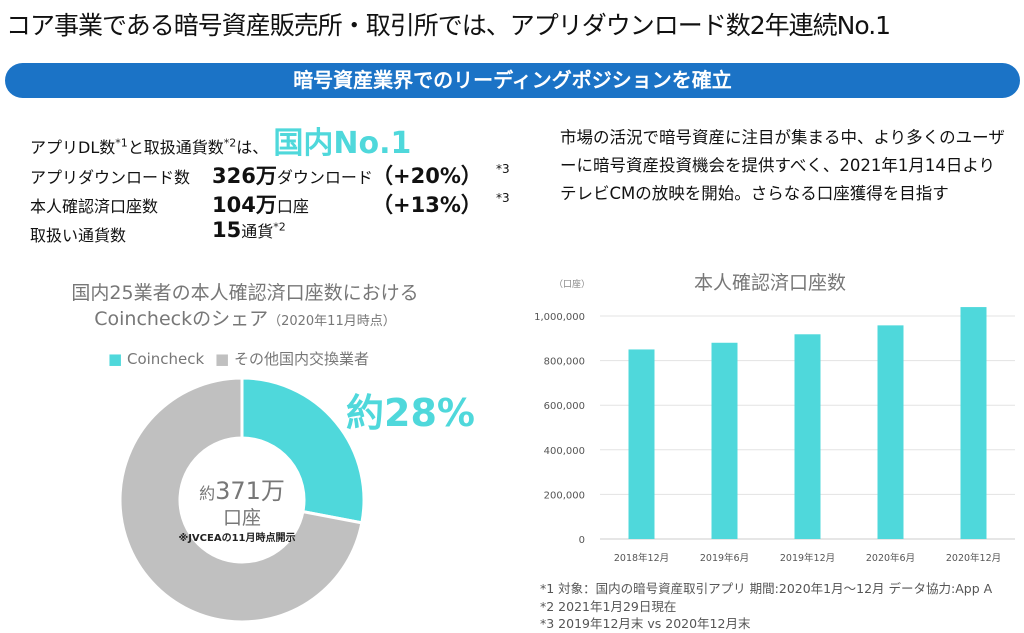  What do you see at coordinates (245, 293) in the screenshot?
I see `donut-title: 国内25業者の本人確認済口座数における` at bounding box center [245, 293].